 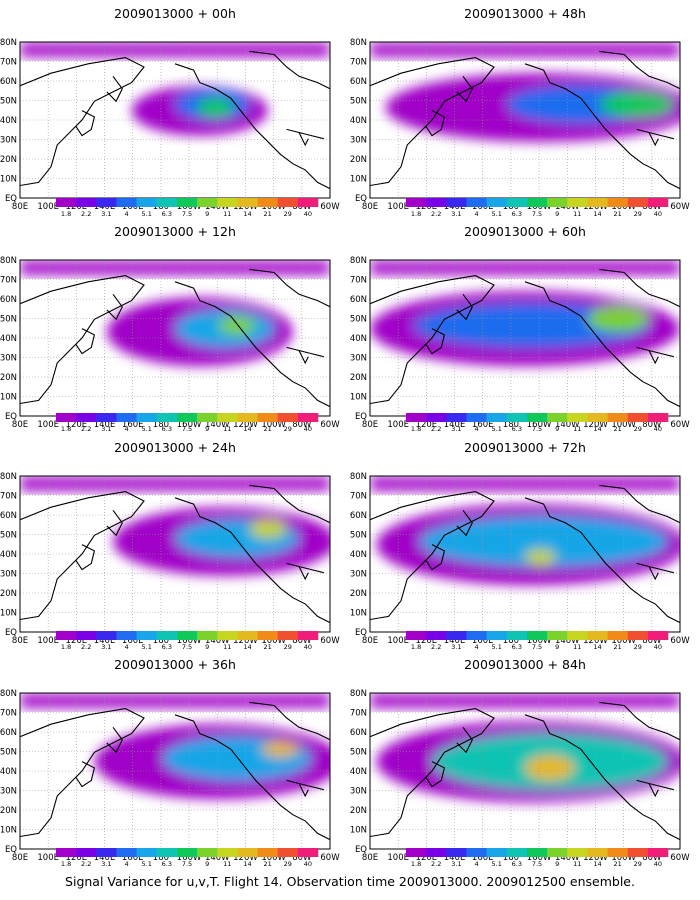 What do you see at coordinates (517, 647) in the screenshot?
I see `color-bar-label: 6.3` at bounding box center [517, 647].